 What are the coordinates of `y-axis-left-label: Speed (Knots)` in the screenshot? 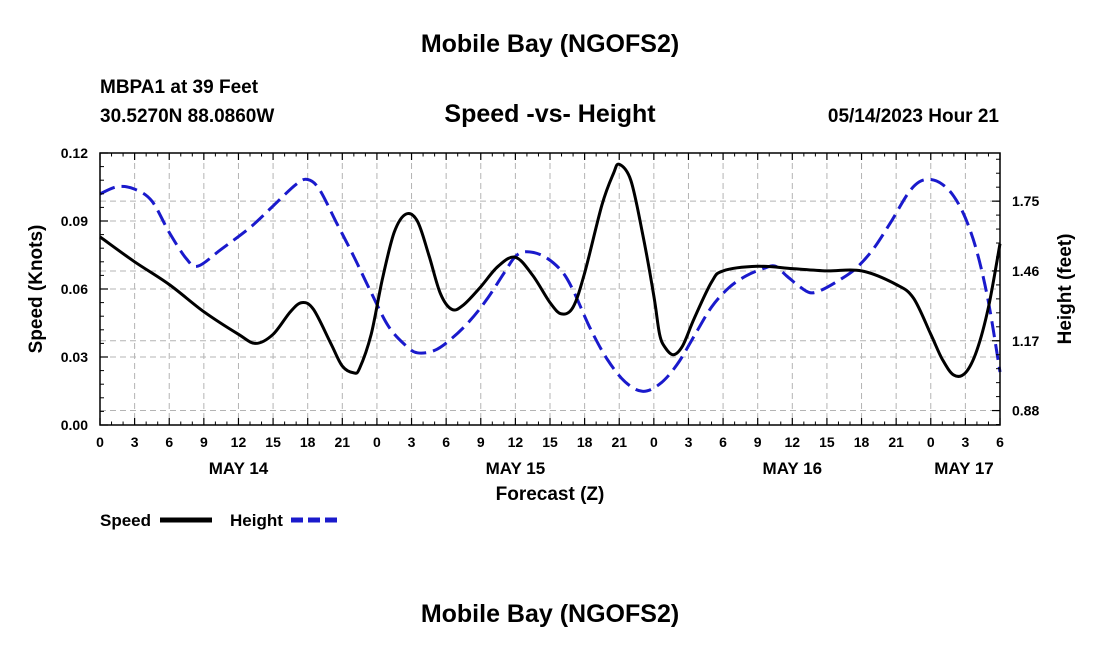 It's located at (36, 289).